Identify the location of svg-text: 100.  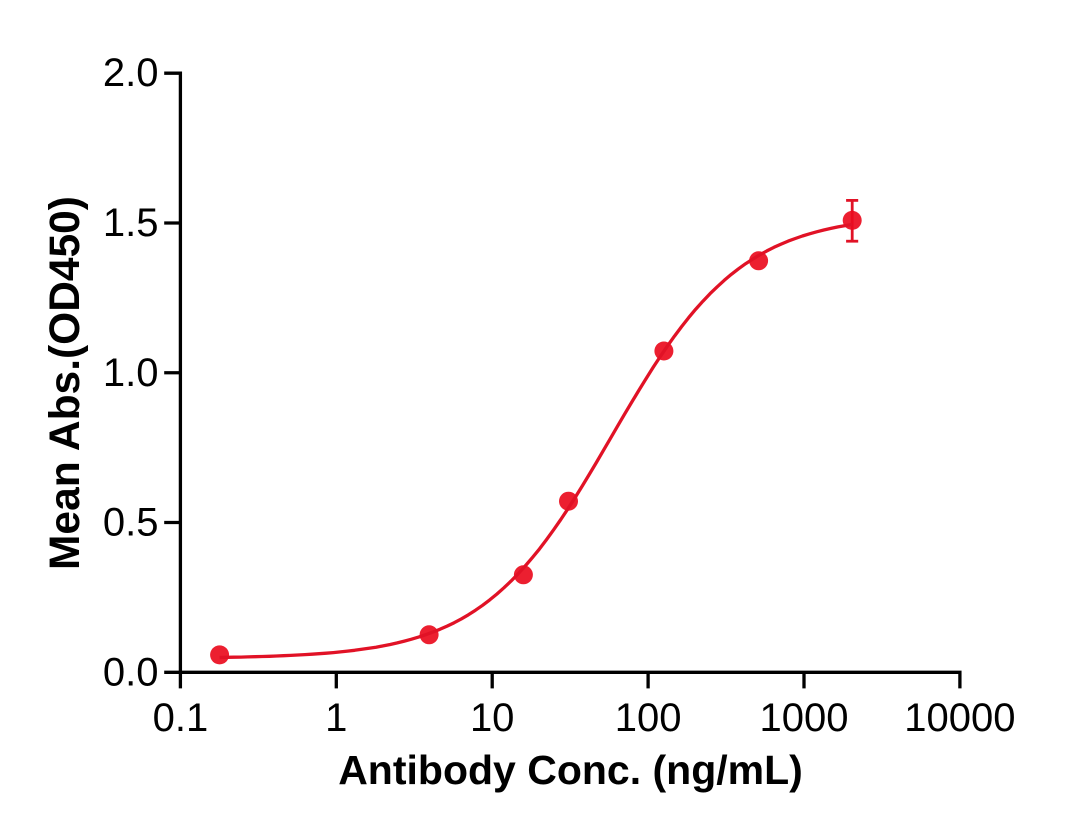
(648, 718).